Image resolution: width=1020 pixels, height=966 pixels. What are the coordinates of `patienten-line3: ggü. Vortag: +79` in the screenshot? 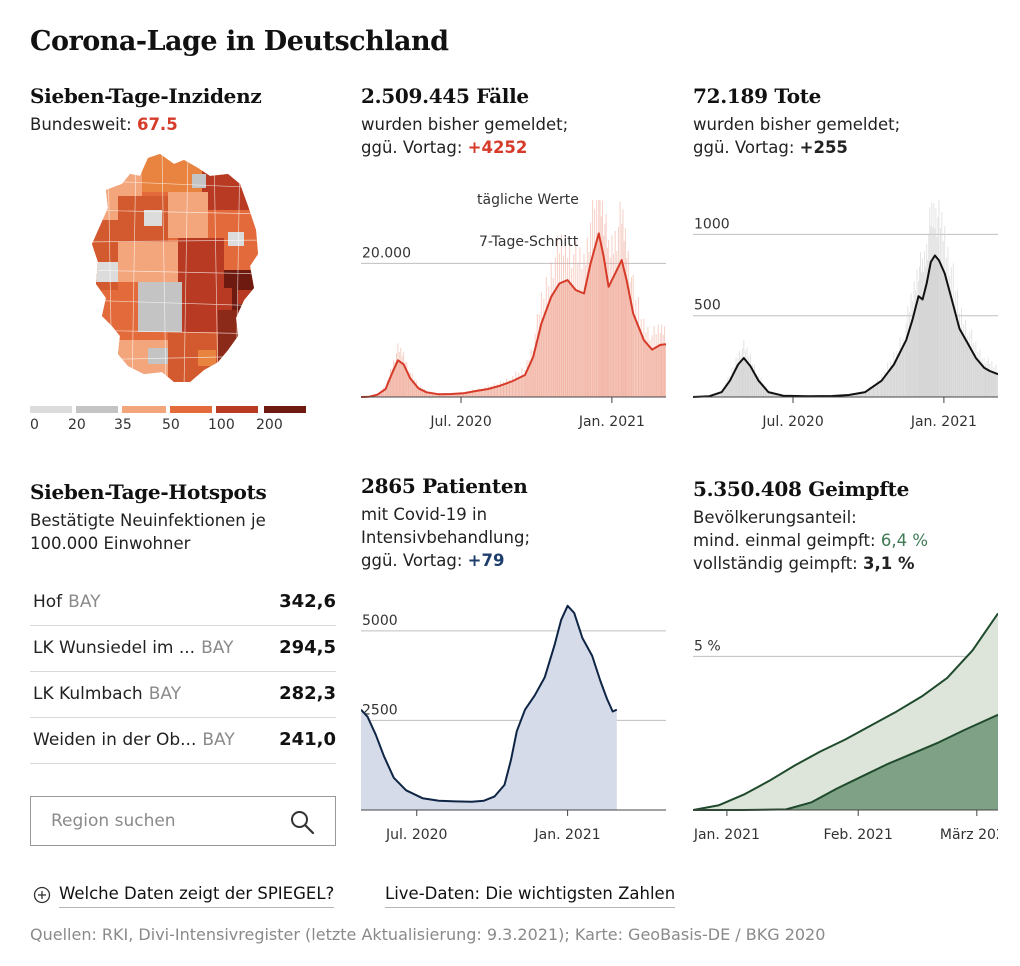 It's located at (432, 560).